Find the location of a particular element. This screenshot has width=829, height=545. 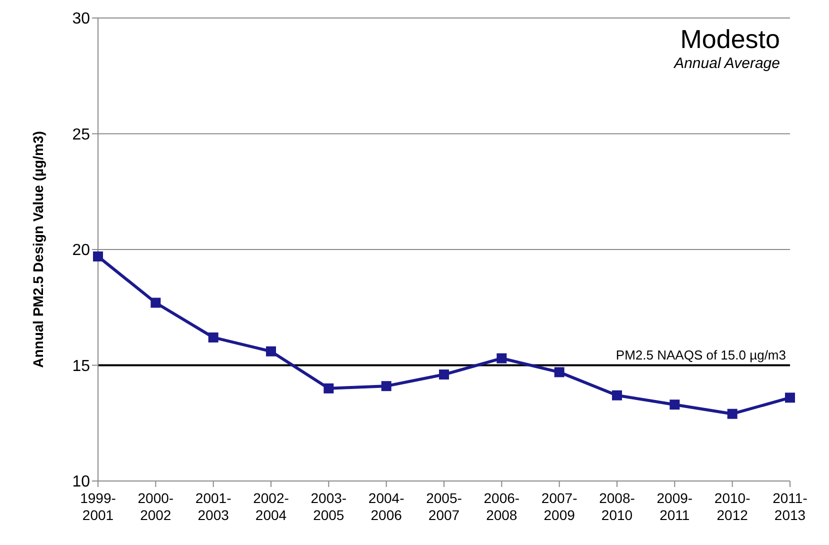

x-tick-label: 2005-2007 is located at coordinates (444, 506).